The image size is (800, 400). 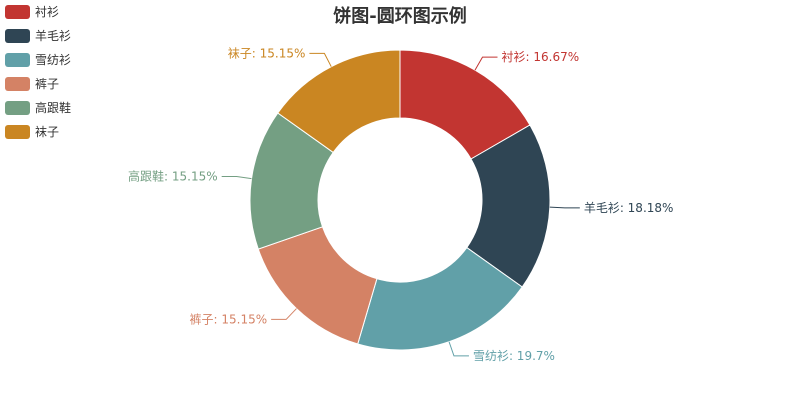 What do you see at coordinates (229, 319) in the screenshot?
I see `slice-label-3: 裤子: 15.15%` at bounding box center [229, 319].